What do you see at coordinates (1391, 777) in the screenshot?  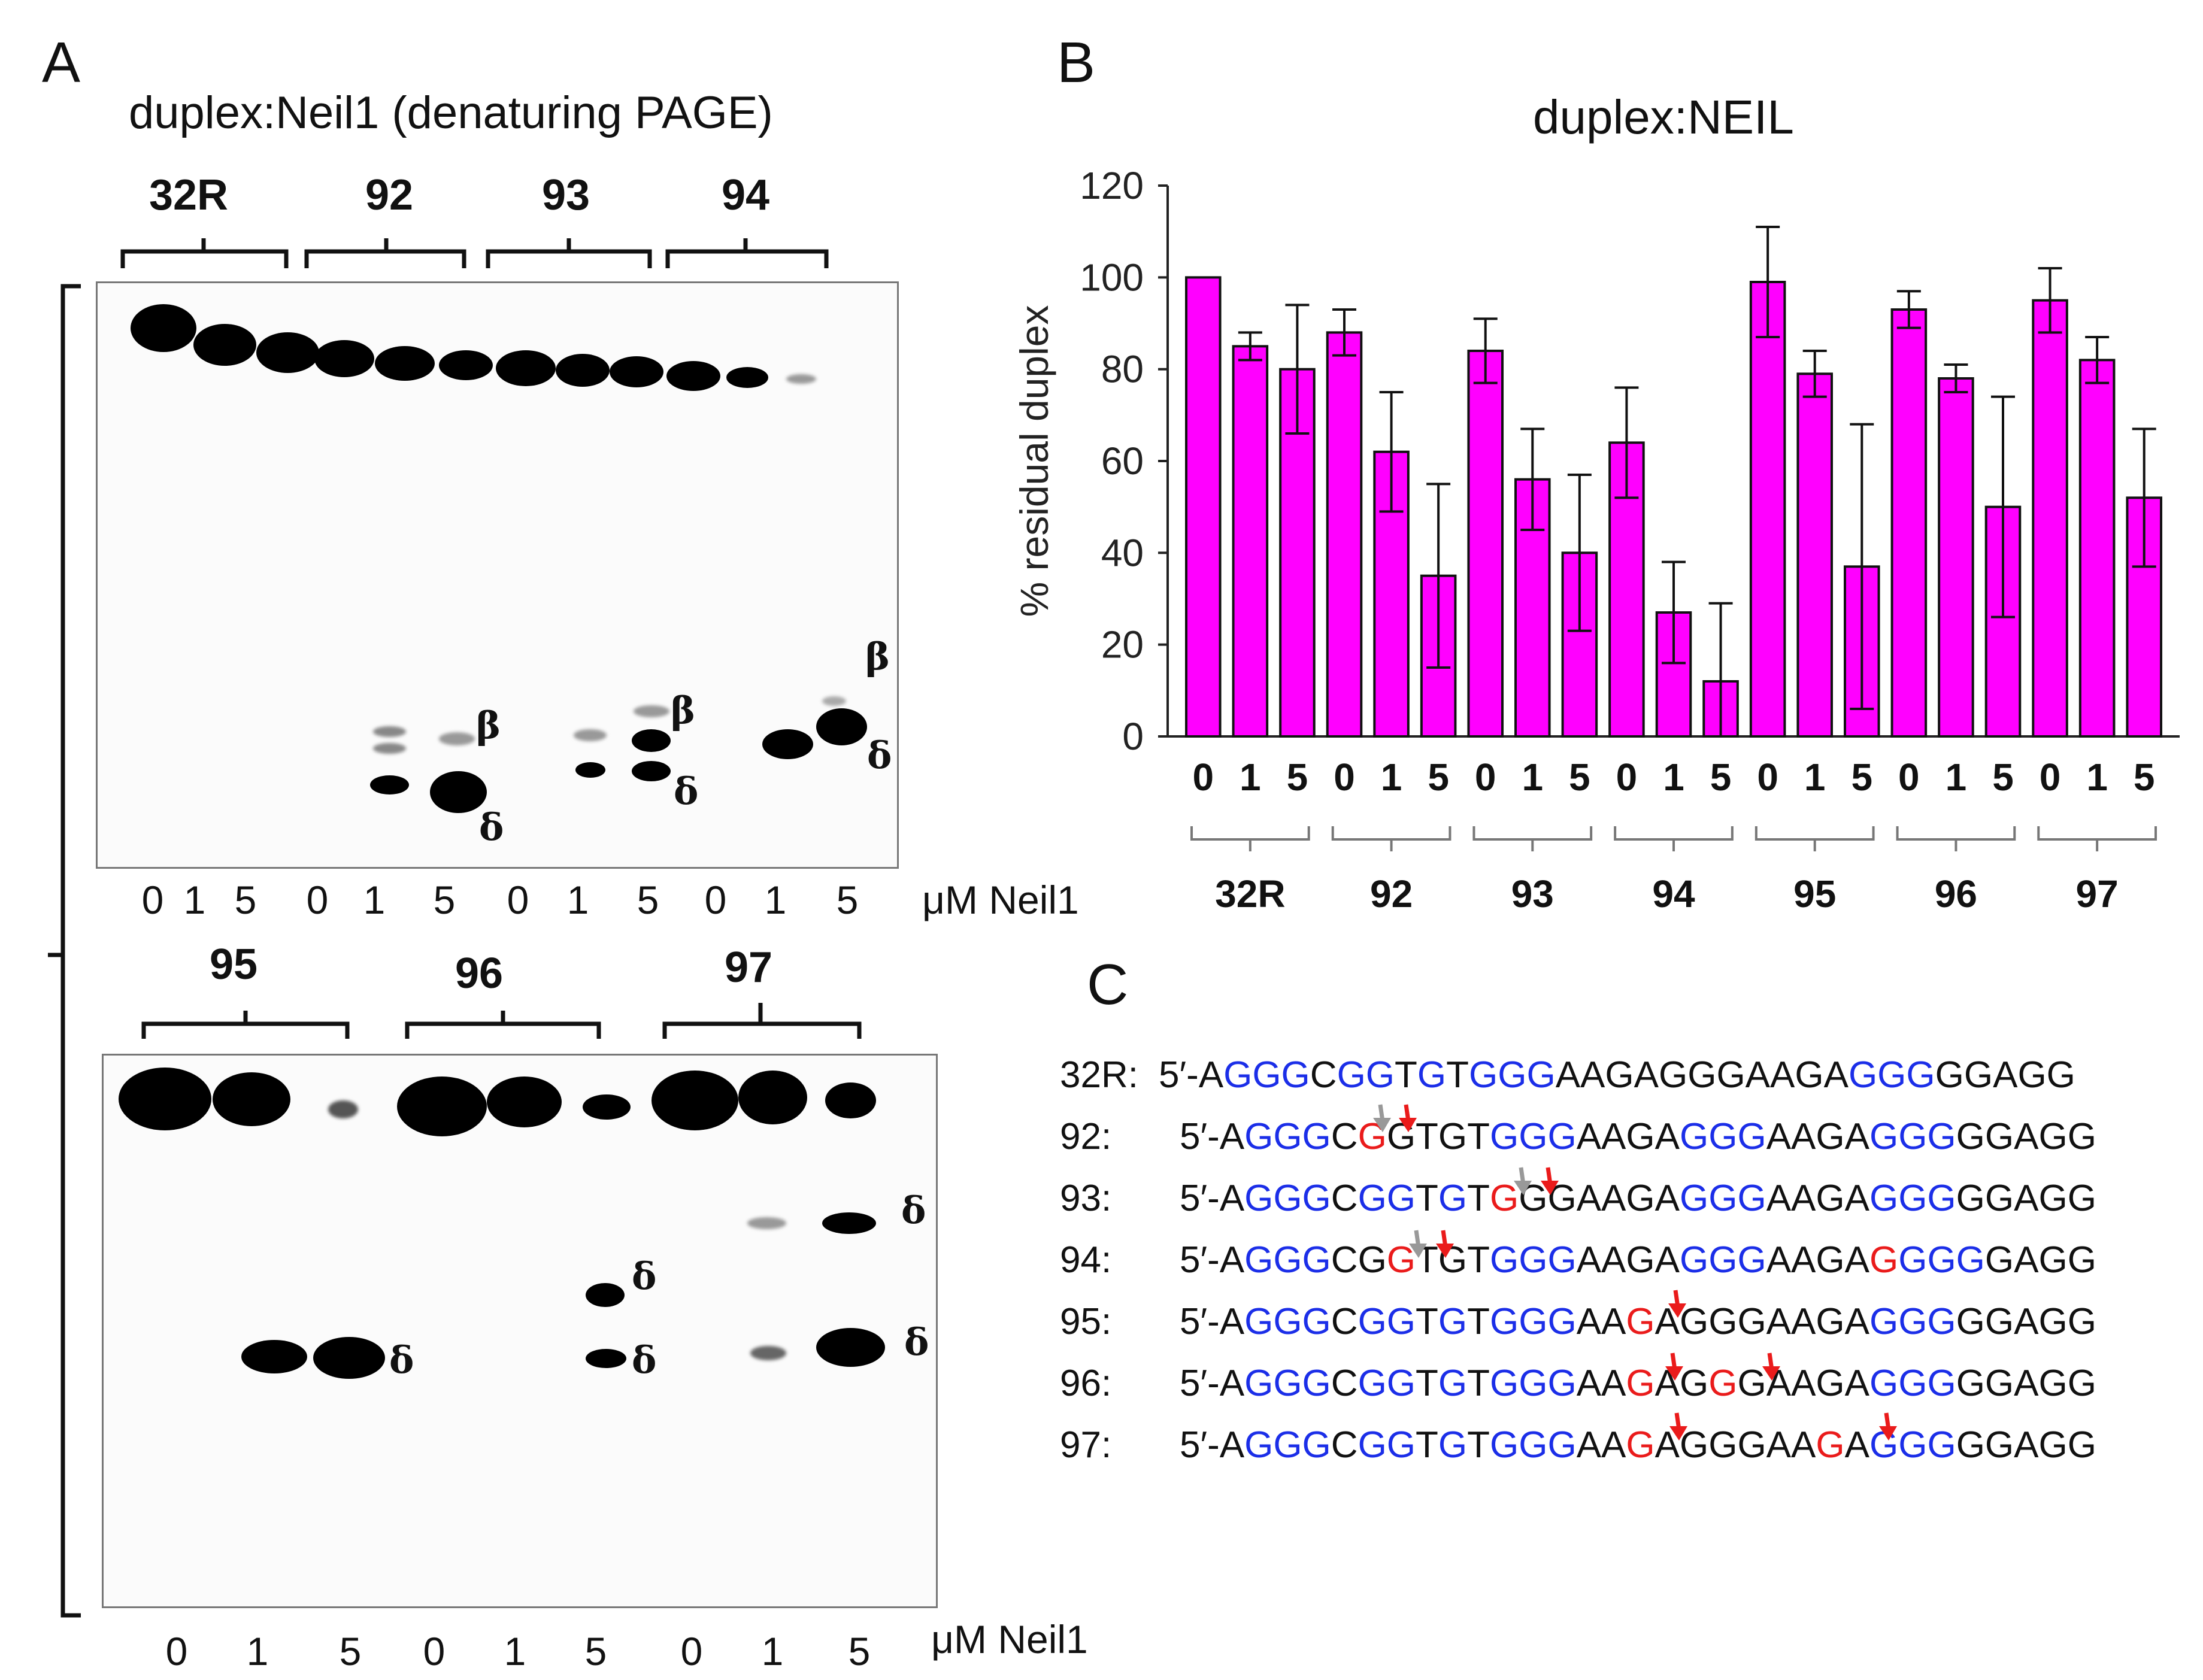 I see `x-tick-label: 1` at bounding box center [1391, 777].